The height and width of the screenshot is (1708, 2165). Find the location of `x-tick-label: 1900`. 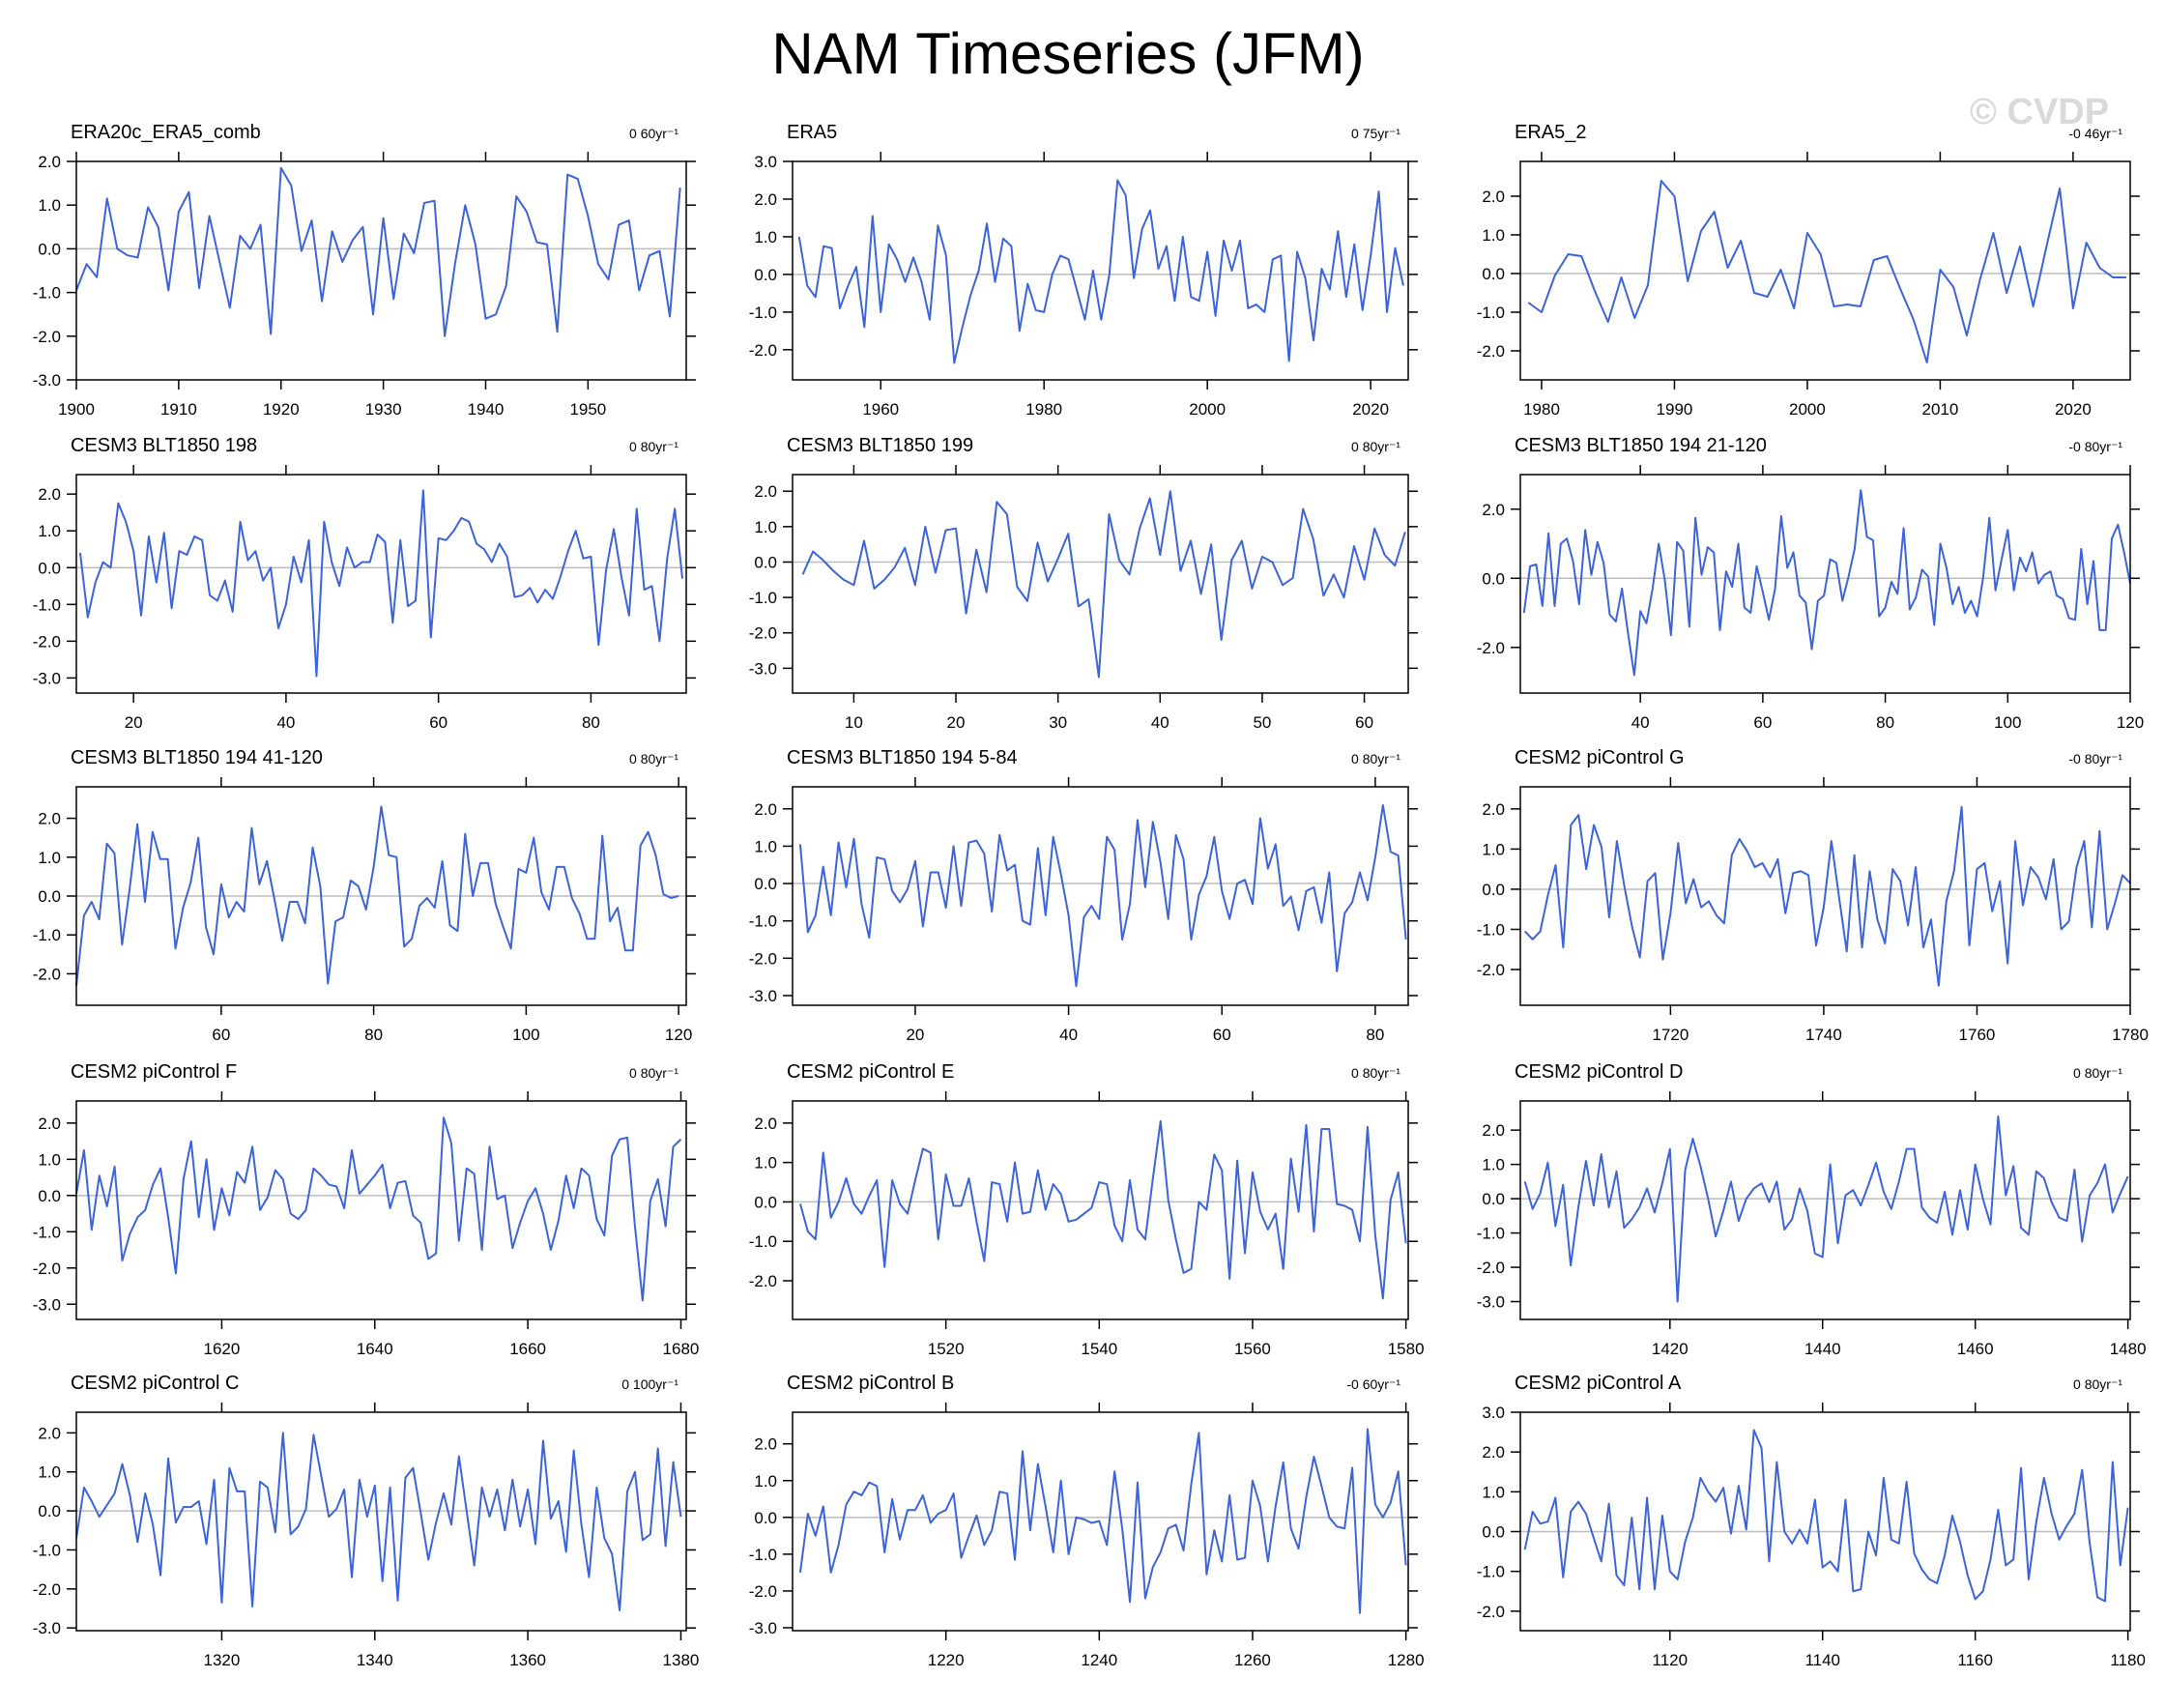

x-tick-label: 1900 is located at coordinates (76, 409).